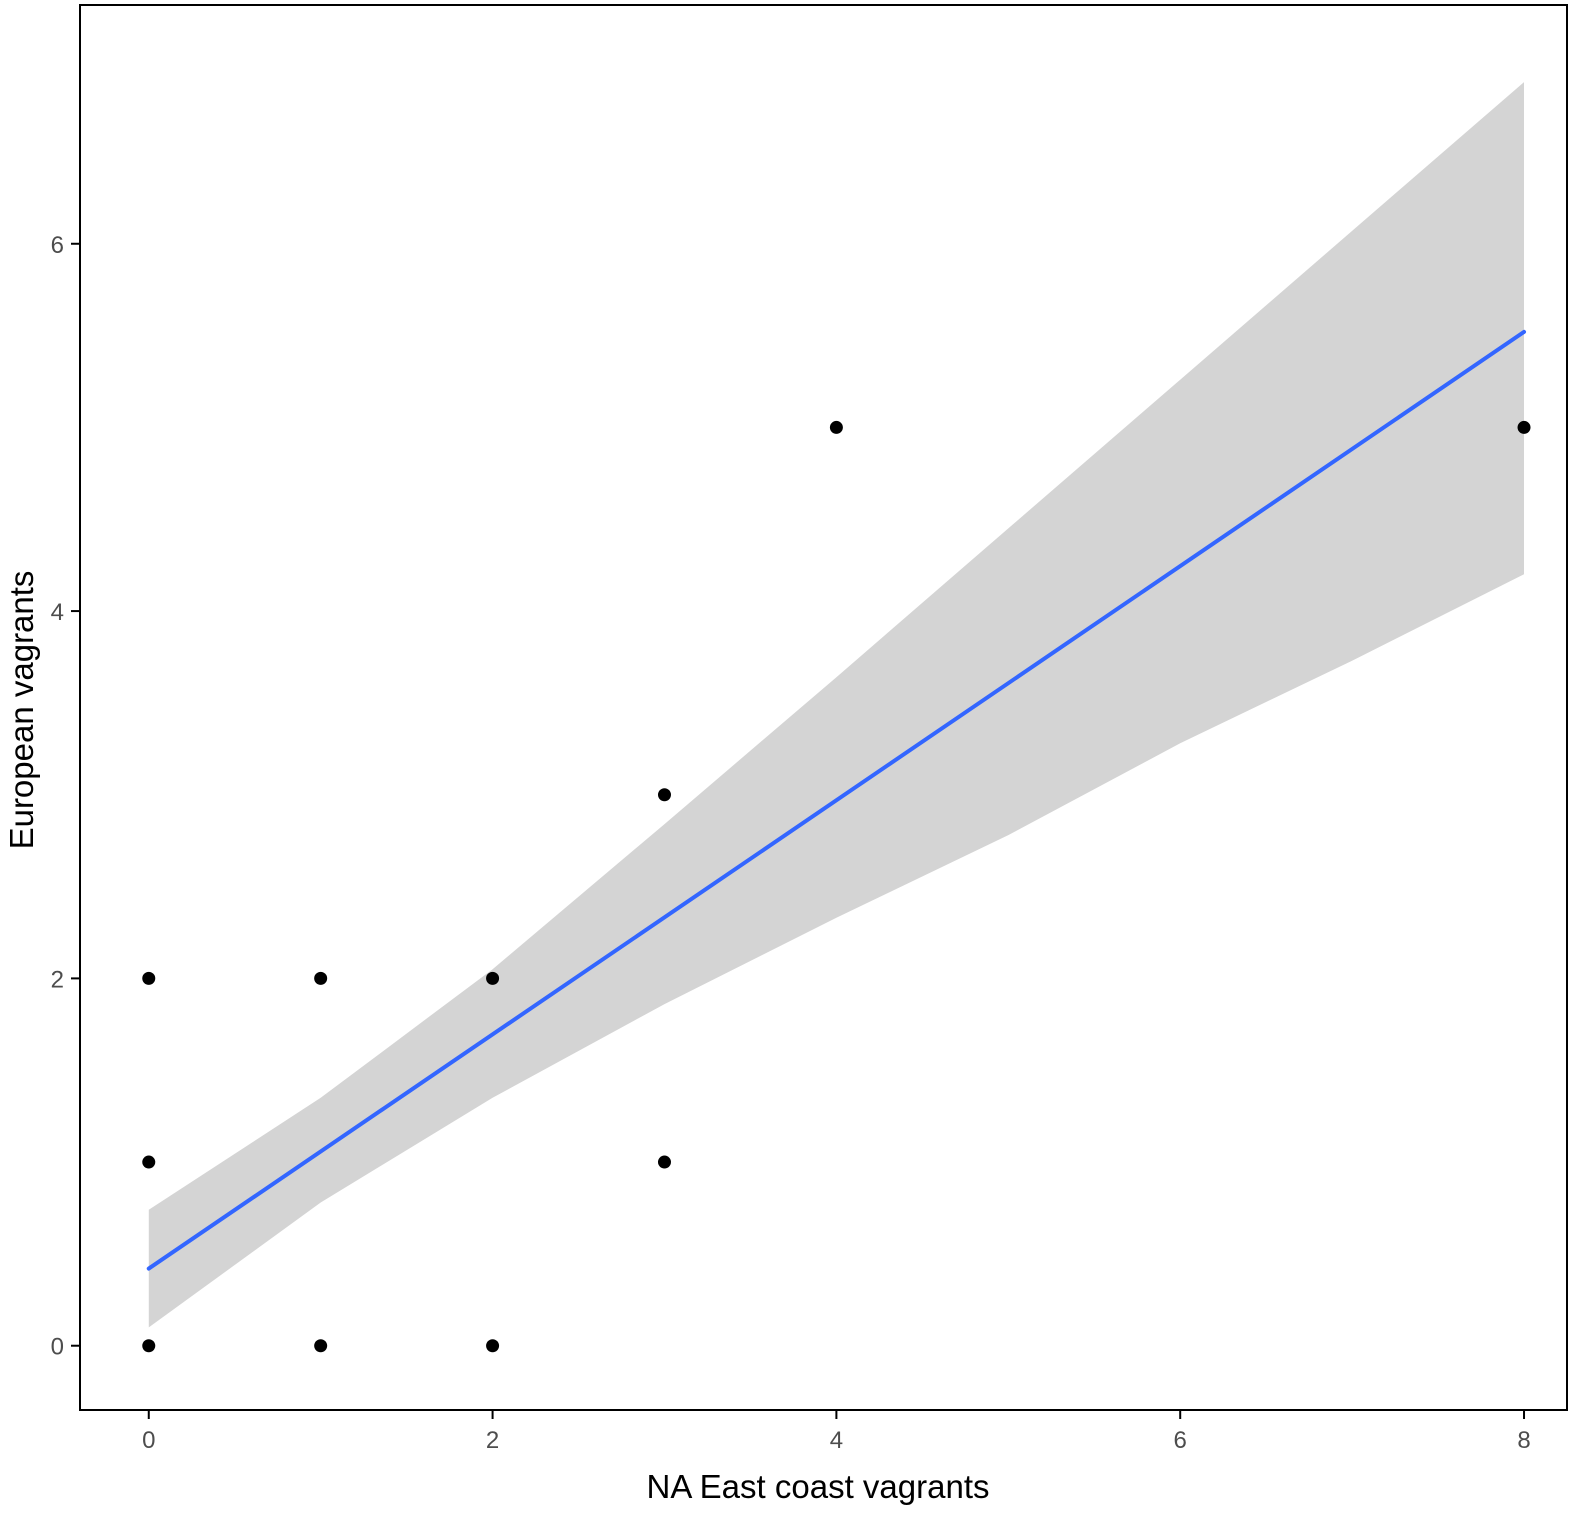 The width and height of the screenshot is (1581, 1520). What do you see at coordinates (57, 245) in the screenshot?
I see `y-tick-label-6: 6` at bounding box center [57, 245].